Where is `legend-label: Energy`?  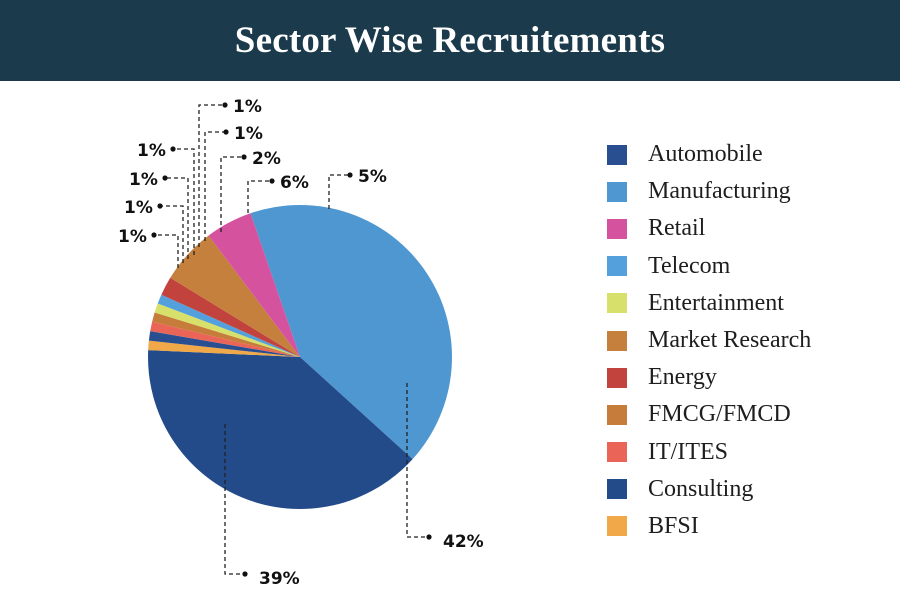 legend-label: Energy is located at coordinates (682, 377).